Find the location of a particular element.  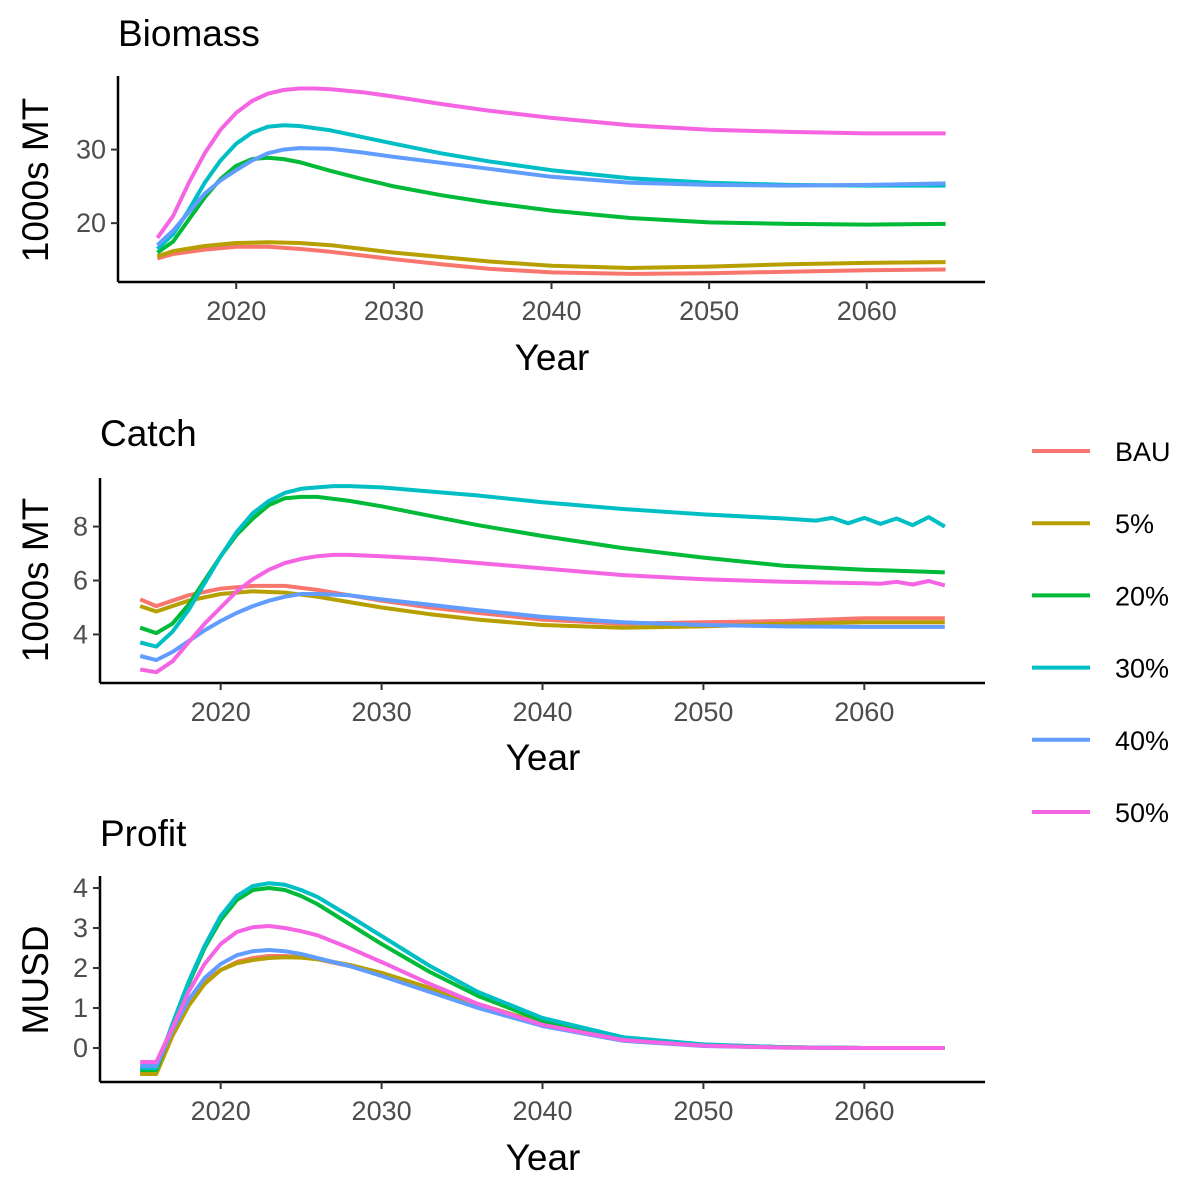

legend-label-40pct: 40% is located at coordinates (1142, 741).